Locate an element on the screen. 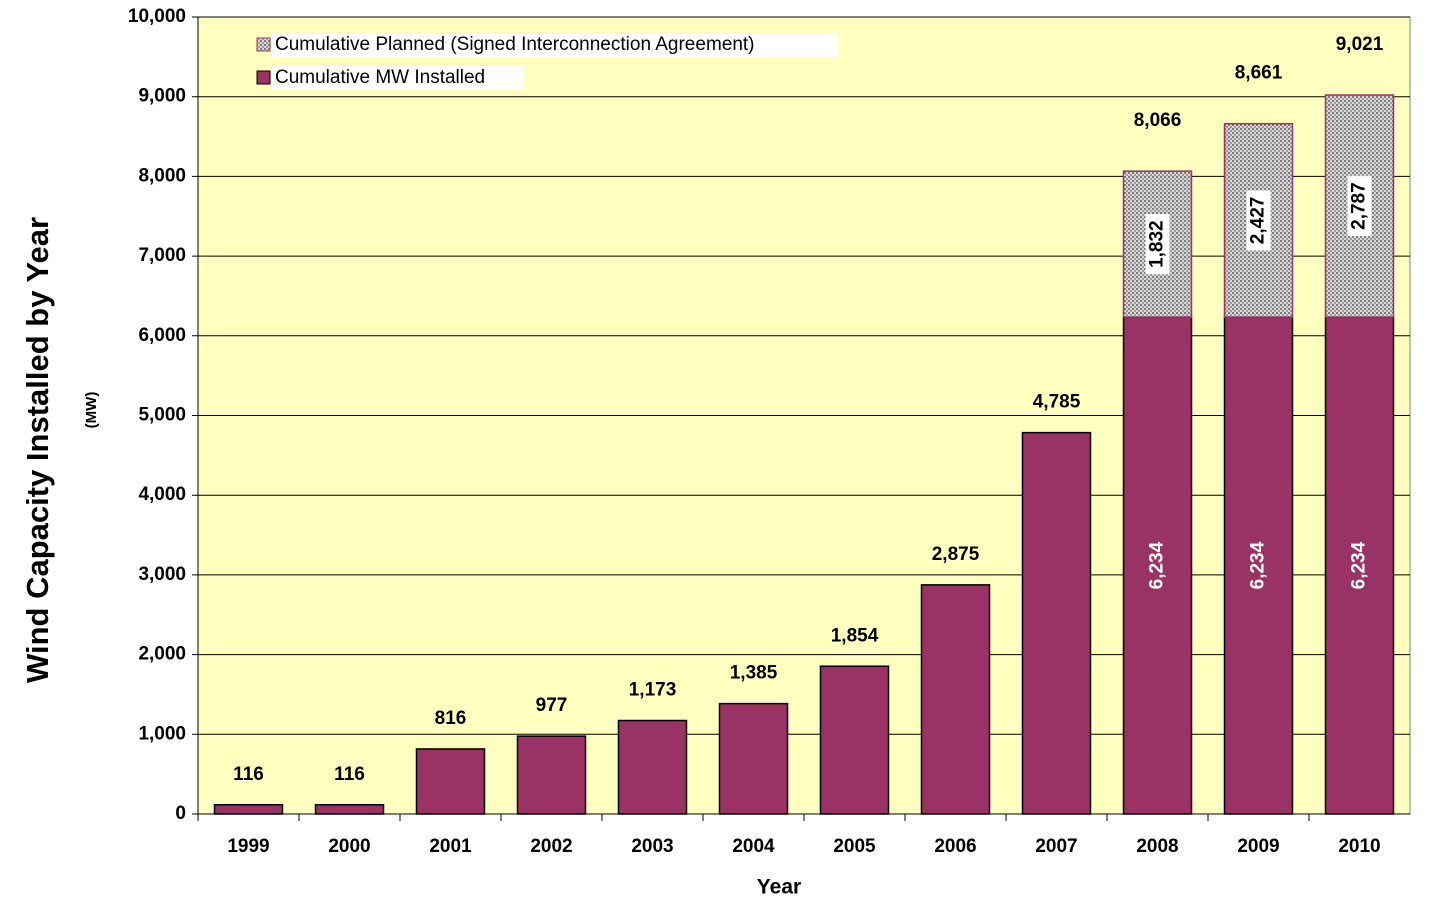  value-label: 2,427 is located at coordinates (1258, 221).